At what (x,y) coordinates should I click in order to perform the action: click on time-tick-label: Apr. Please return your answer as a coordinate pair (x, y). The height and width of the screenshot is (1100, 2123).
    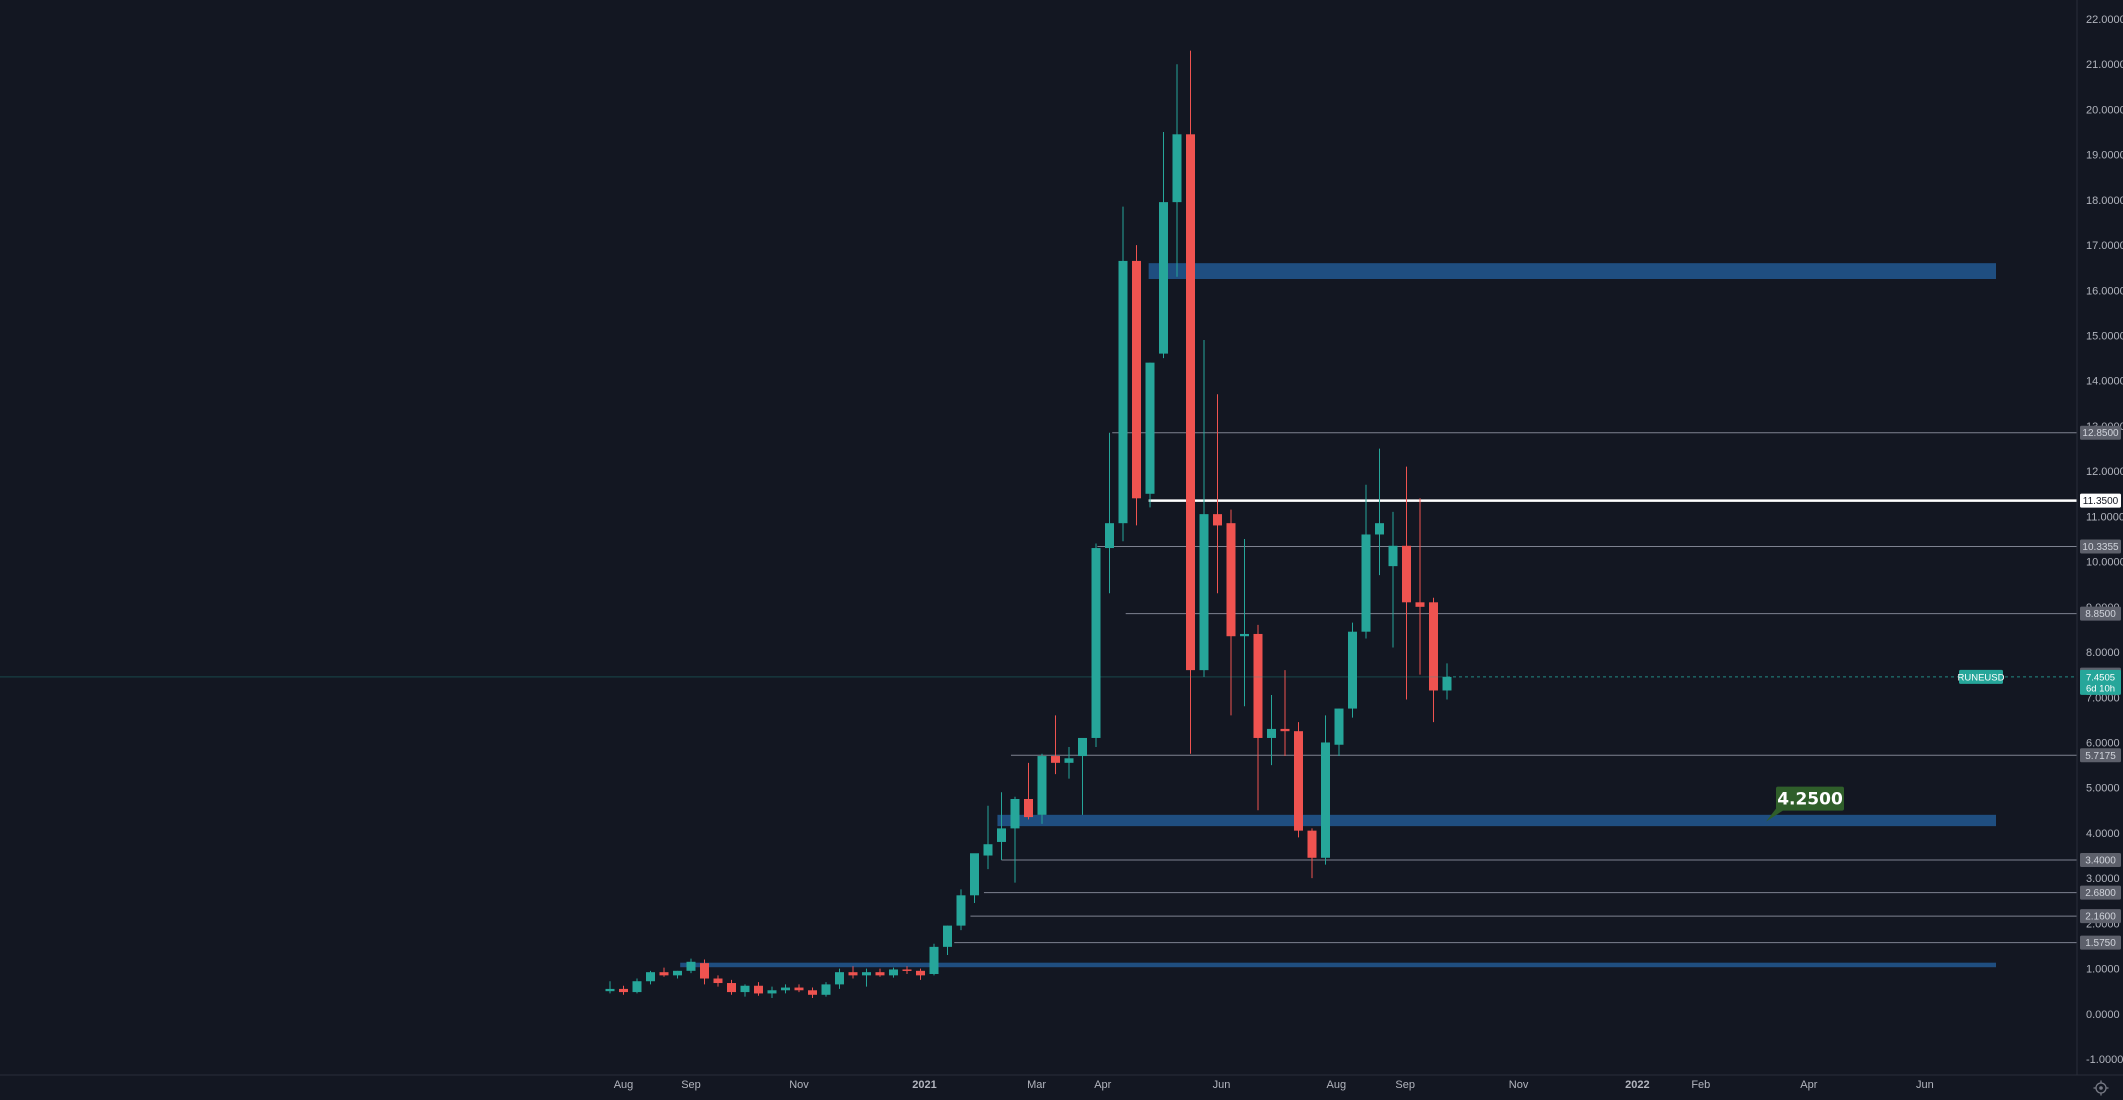
    Looking at the image, I should click on (1808, 1085).